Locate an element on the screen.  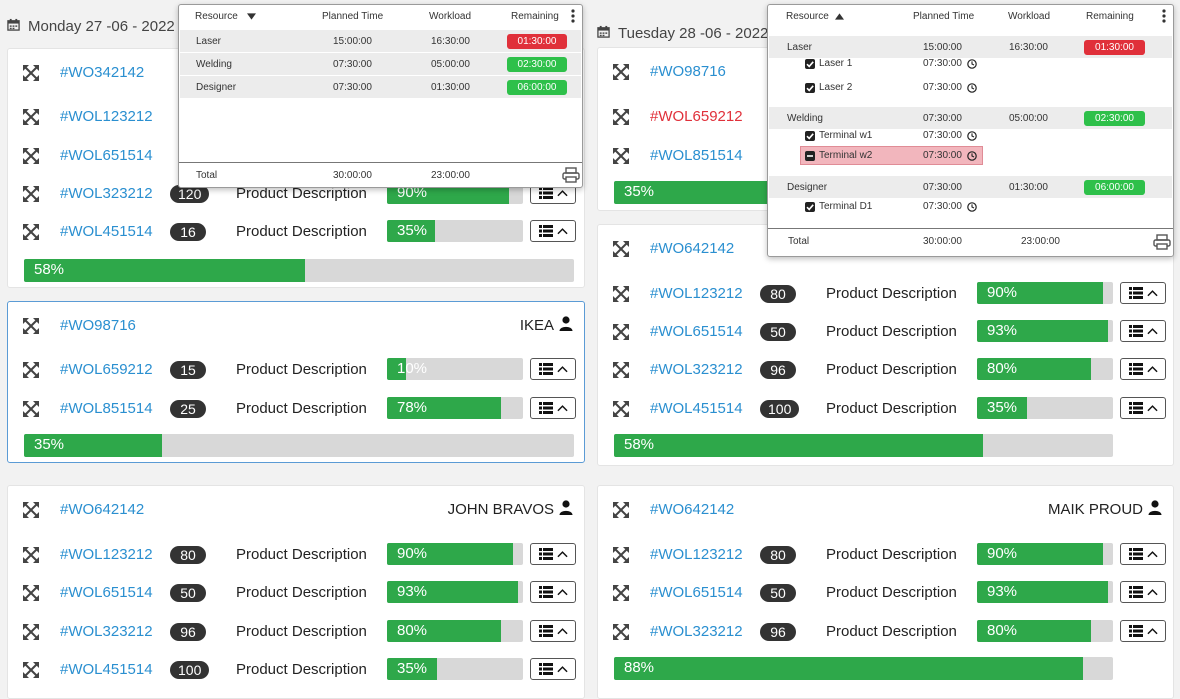
customer-name: JOHN BRAVOS is located at coordinates (510, 509).